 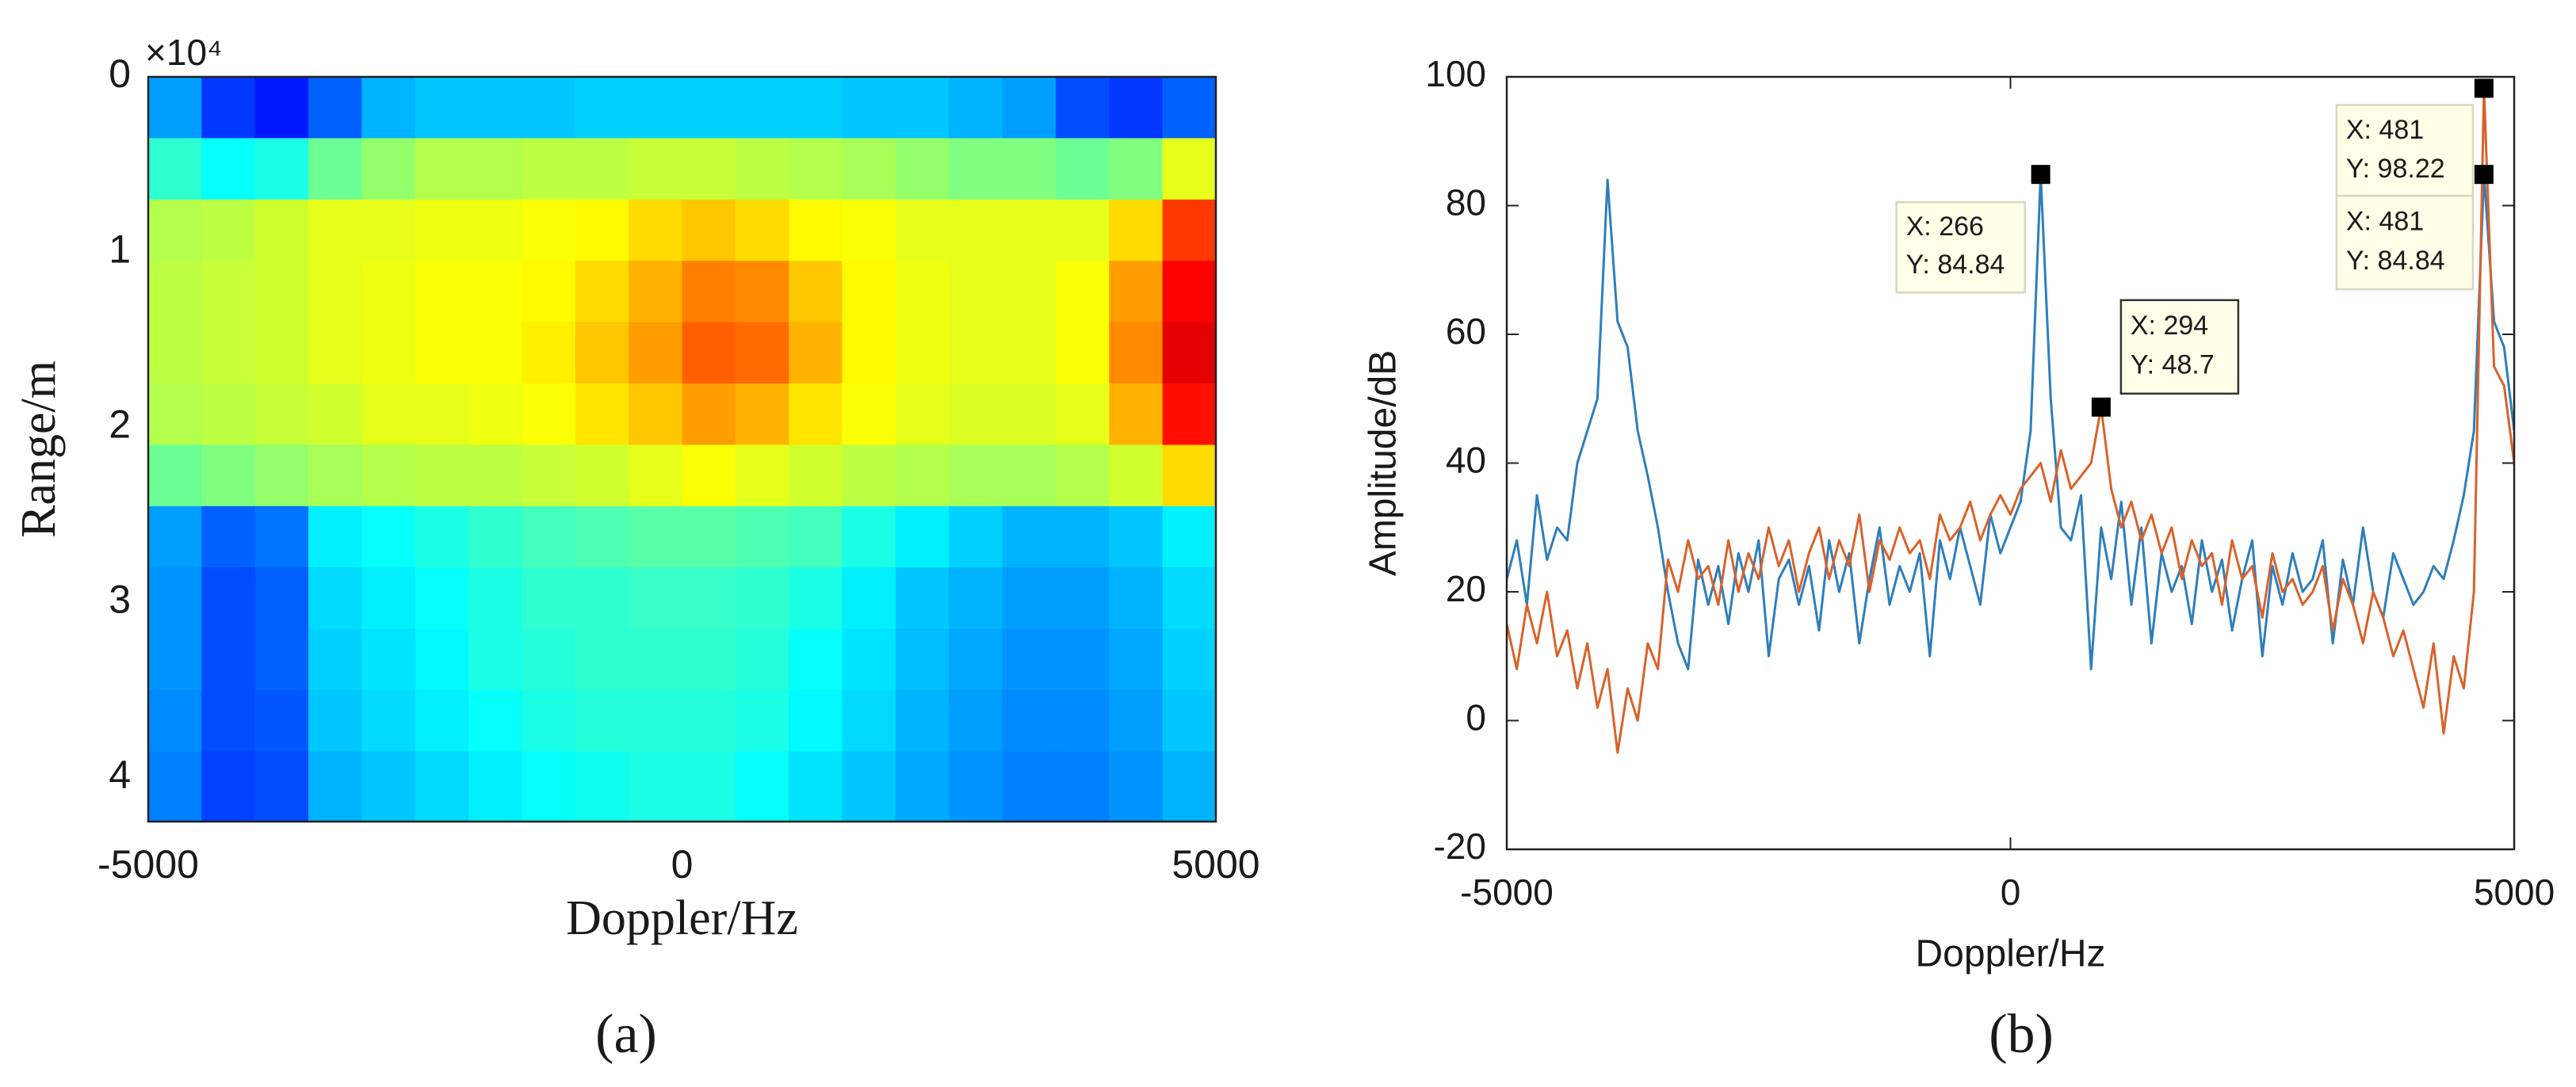 I want to click on y-tick-label: 0, so click(x=1476, y=717).